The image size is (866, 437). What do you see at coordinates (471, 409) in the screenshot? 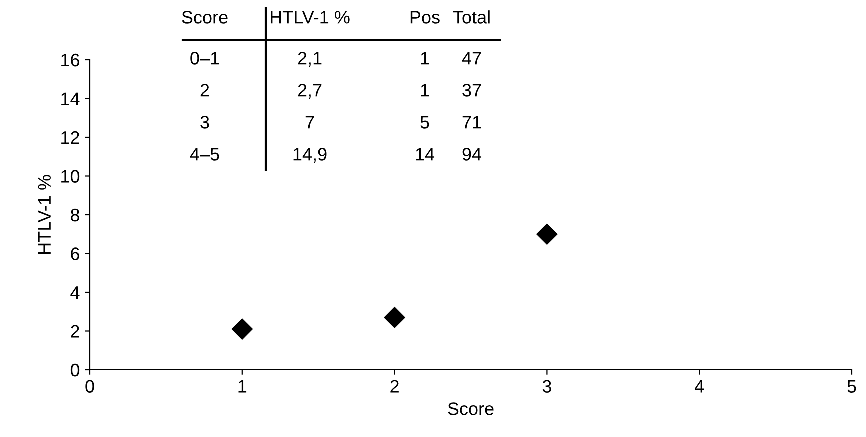
I see `x-axis-title: Score` at bounding box center [471, 409].